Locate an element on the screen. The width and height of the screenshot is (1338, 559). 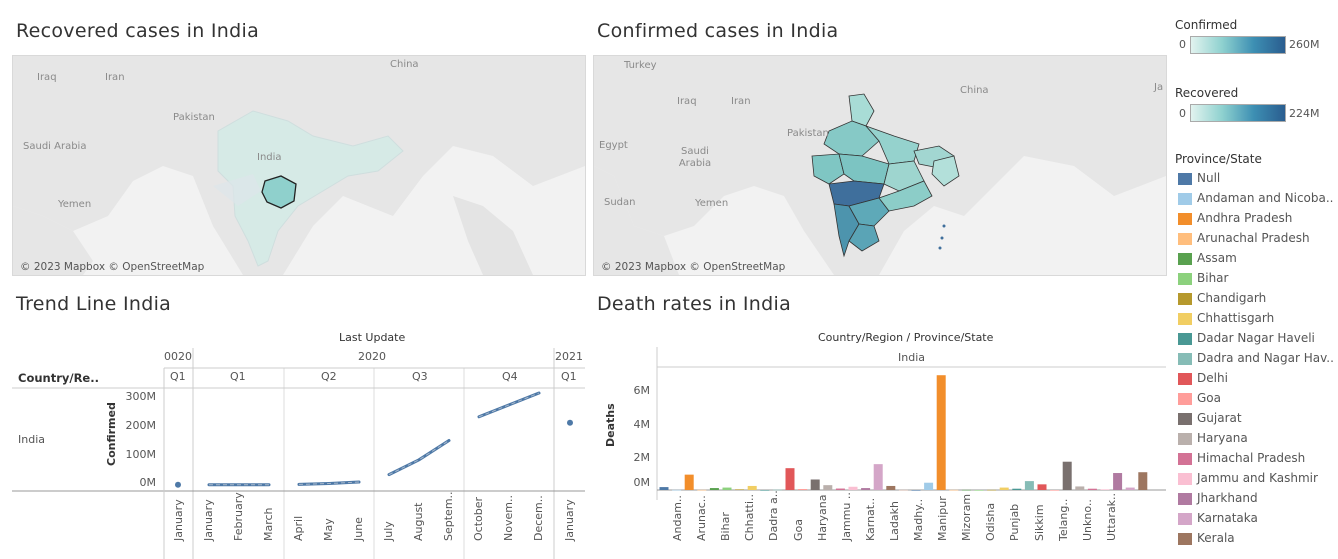
trend-y-tick: 300M is located at coordinates (141, 396).